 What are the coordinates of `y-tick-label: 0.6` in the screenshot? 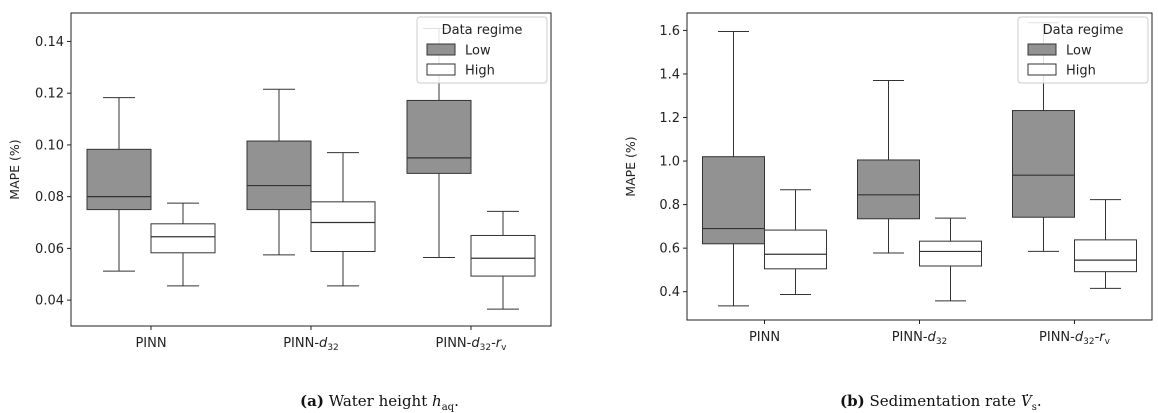 It's located at (669, 249).